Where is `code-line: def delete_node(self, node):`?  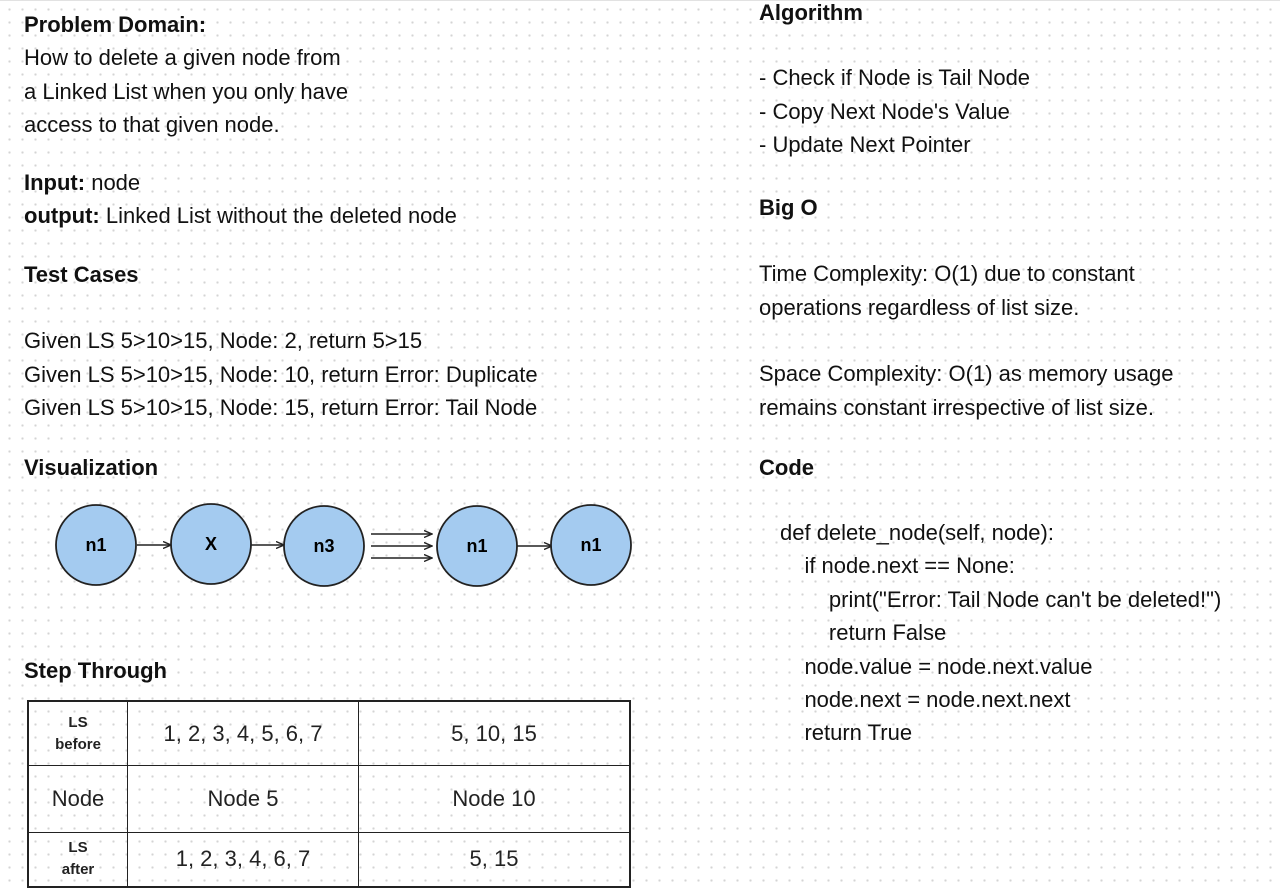 code-line: def delete_node(self, node): is located at coordinates (917, 532).